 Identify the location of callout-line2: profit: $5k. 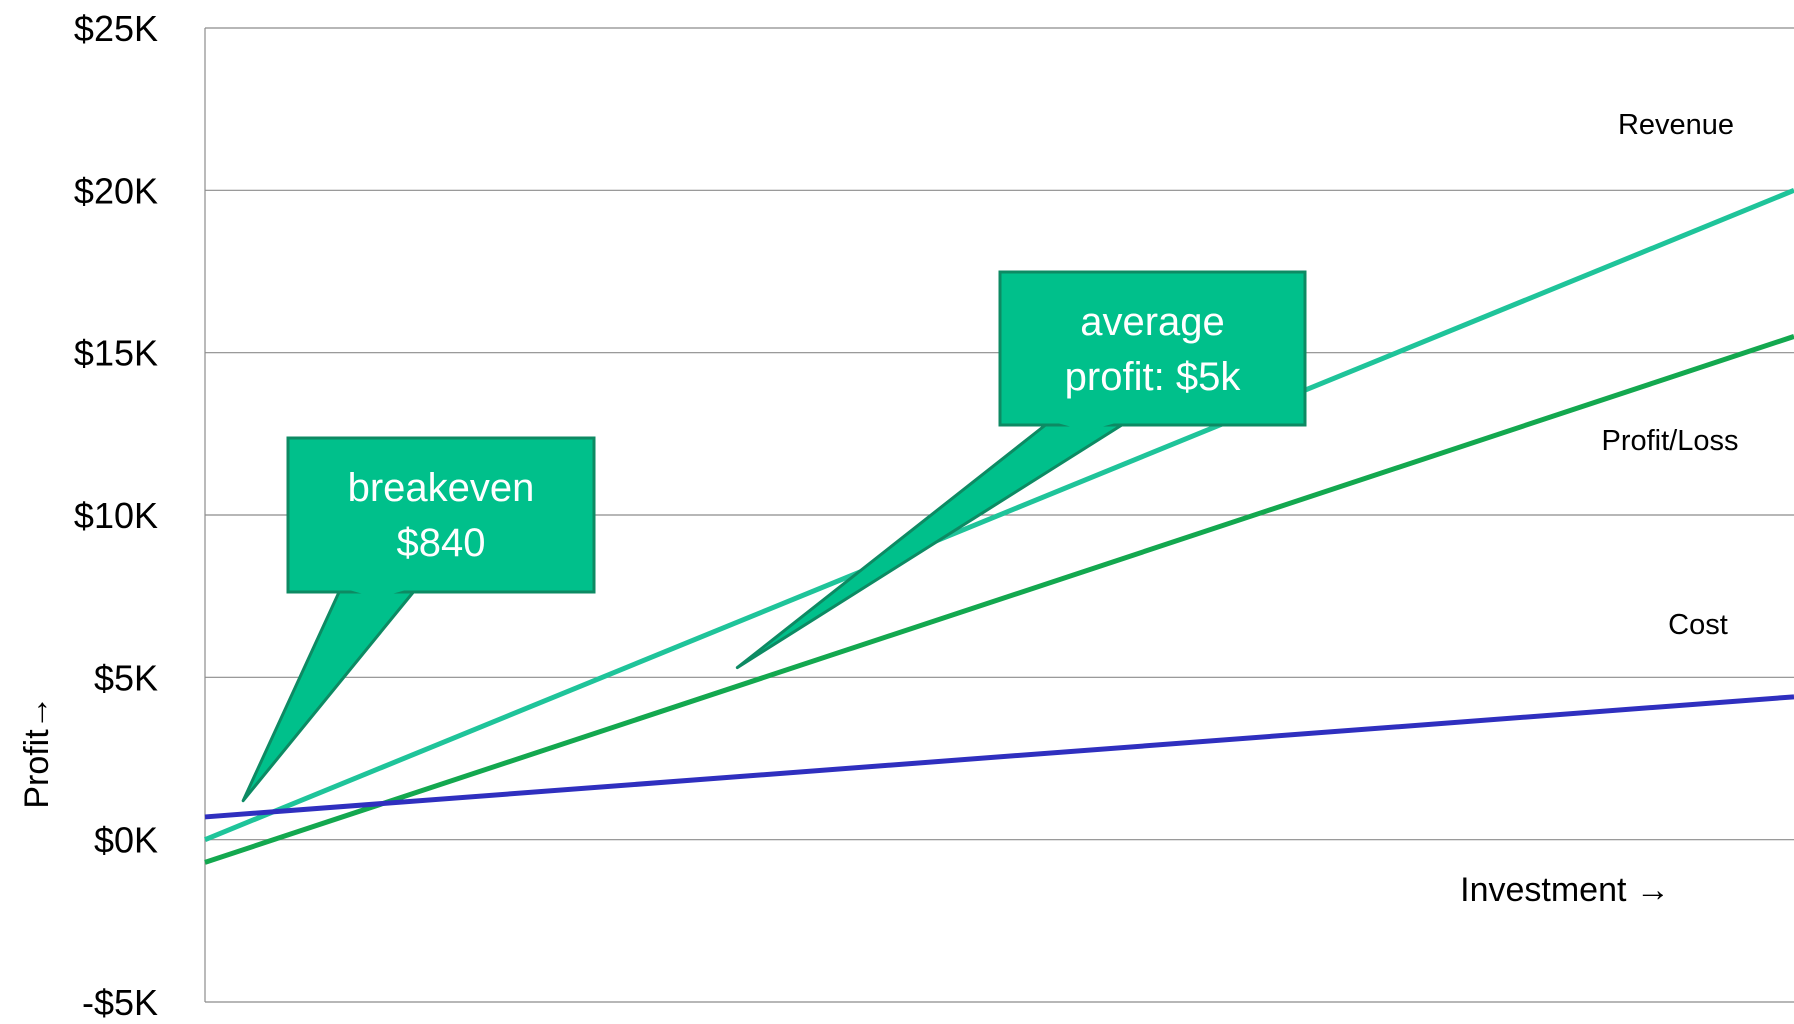
(1153, 377).